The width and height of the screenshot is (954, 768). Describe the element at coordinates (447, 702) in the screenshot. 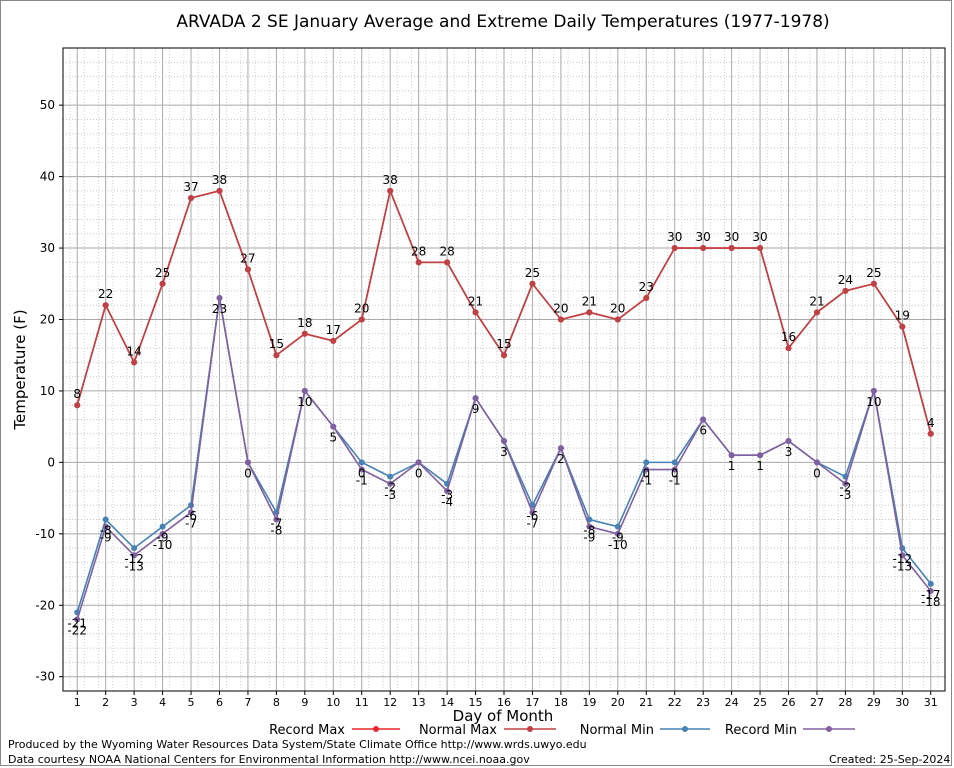

I see `x-tick-label: 14` at that location.